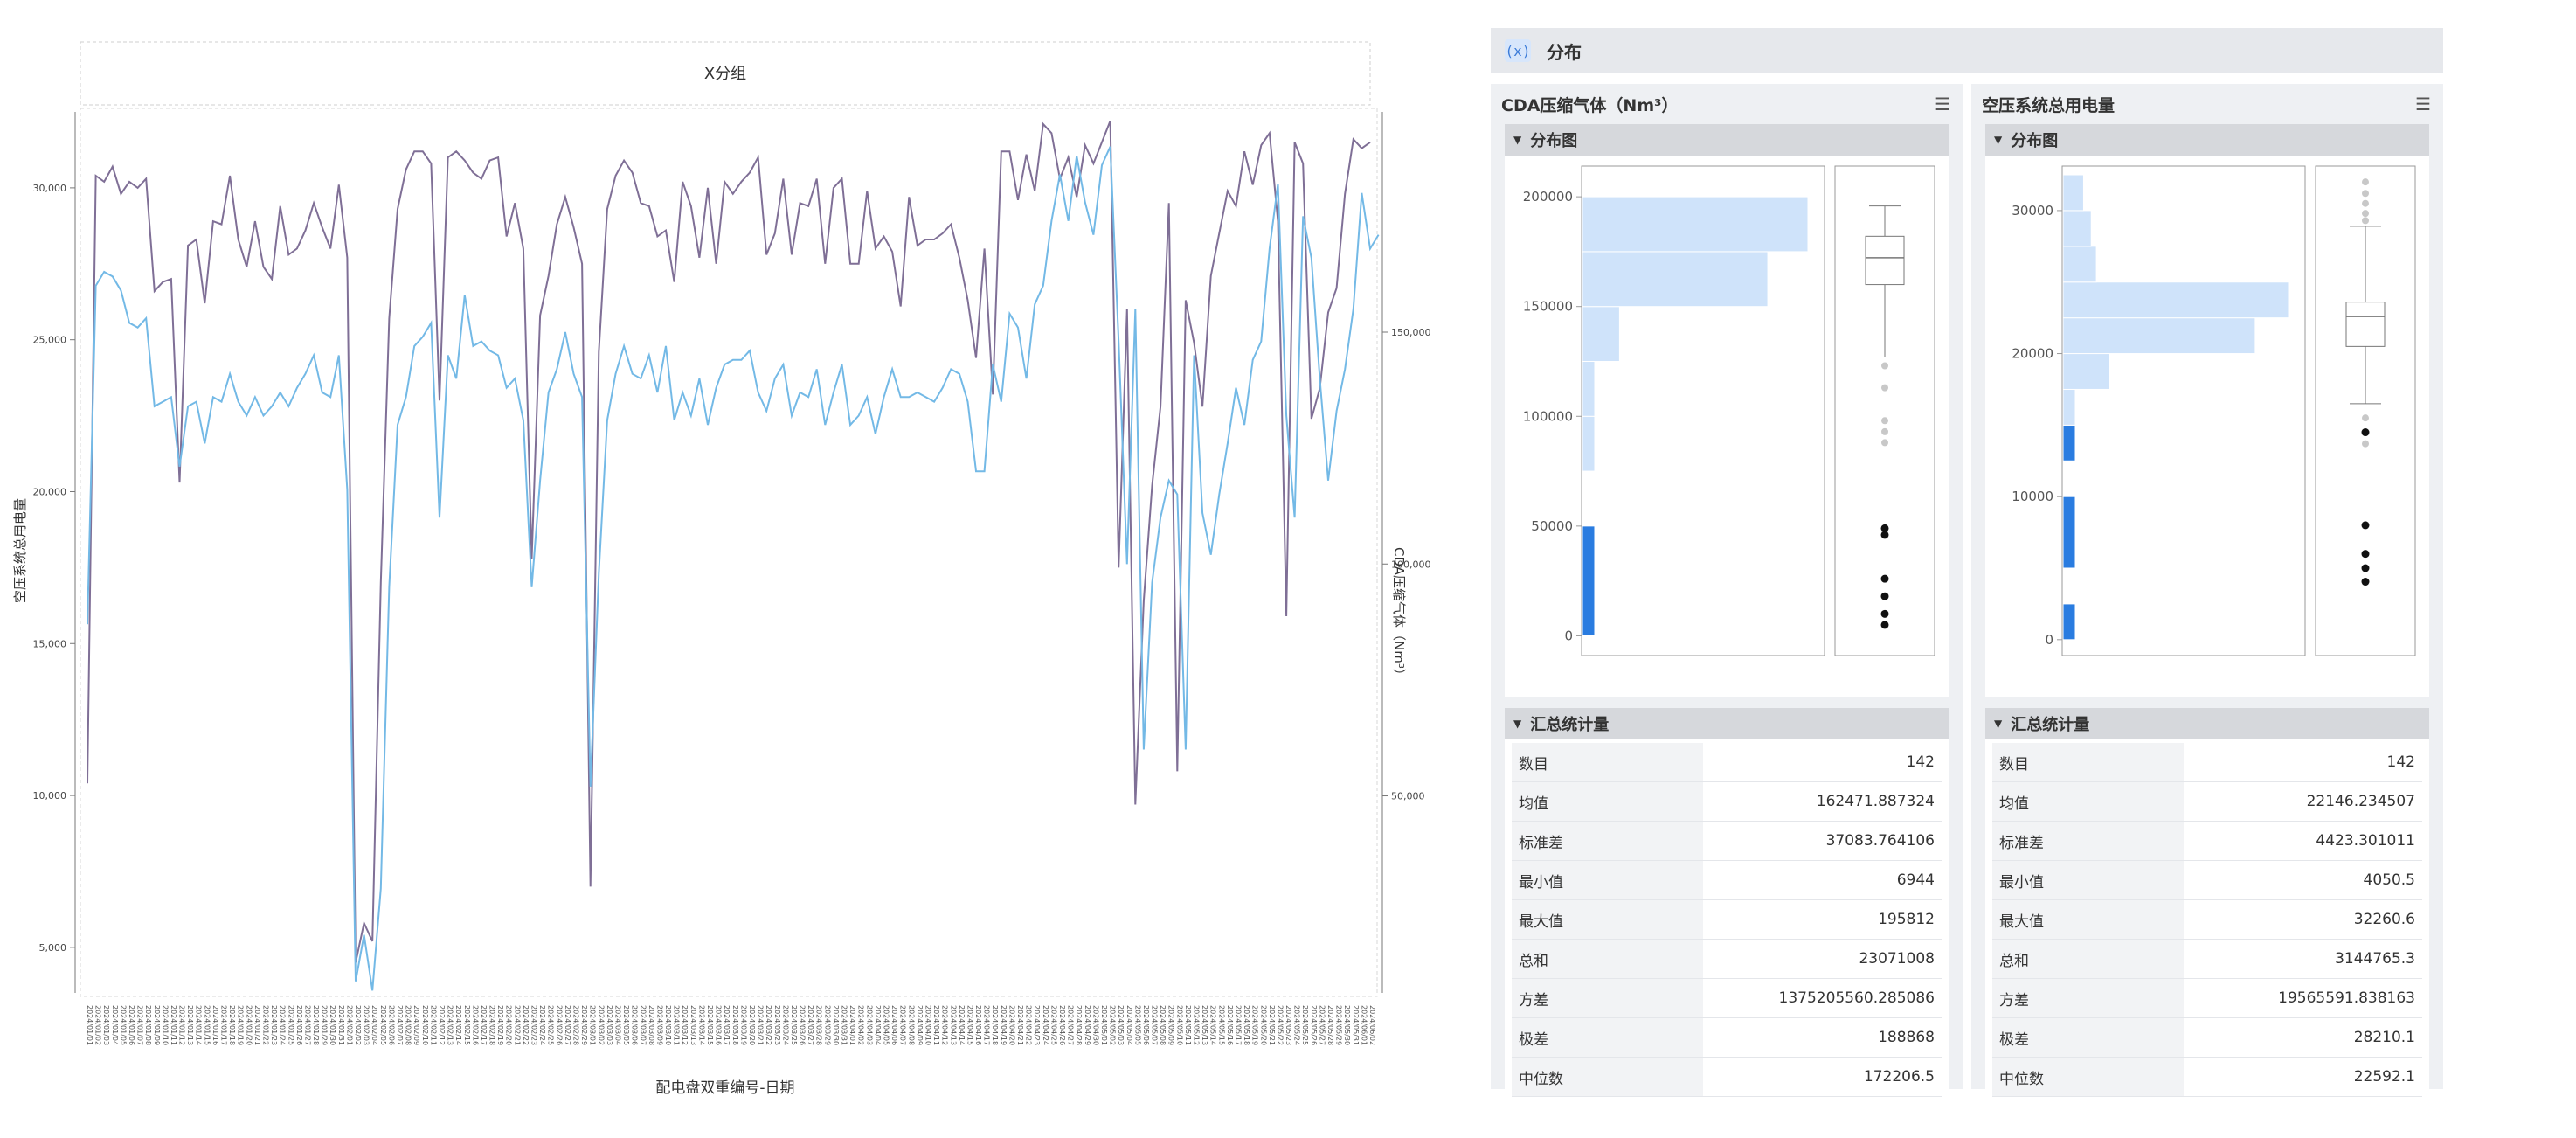 This screenshot has width=2576, height=1138. I want to click on x-tick-label: 2024/01/31, so click(341, 1025).